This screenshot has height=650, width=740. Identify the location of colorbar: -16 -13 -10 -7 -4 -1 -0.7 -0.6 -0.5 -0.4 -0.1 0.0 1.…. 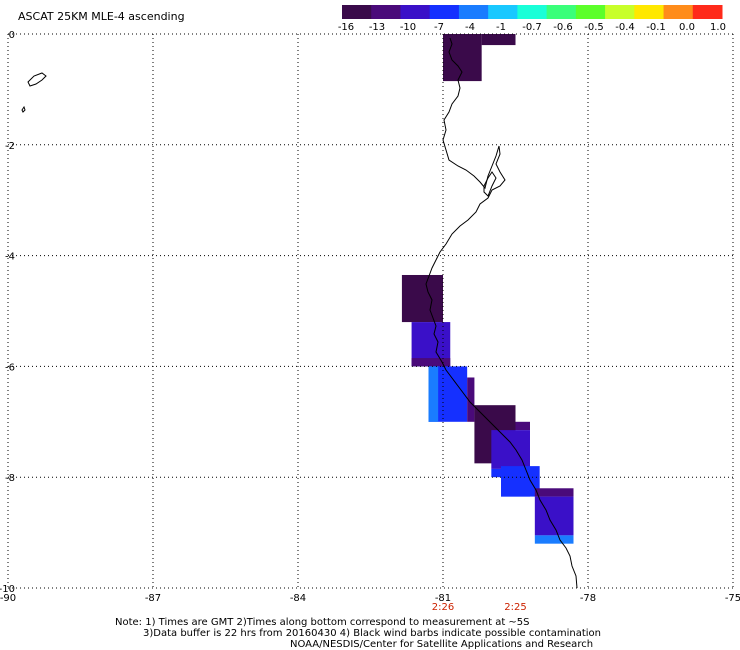
(532, 19).